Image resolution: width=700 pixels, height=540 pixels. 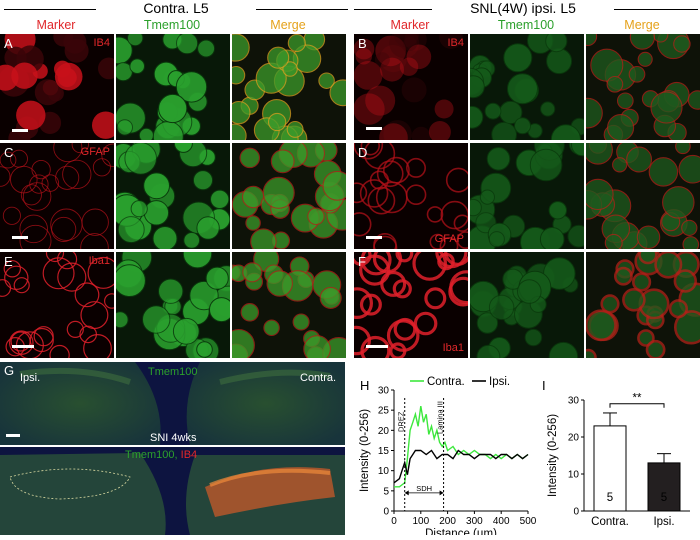 I want to click on micrograph-F-merge, so click(x=643, y=305).